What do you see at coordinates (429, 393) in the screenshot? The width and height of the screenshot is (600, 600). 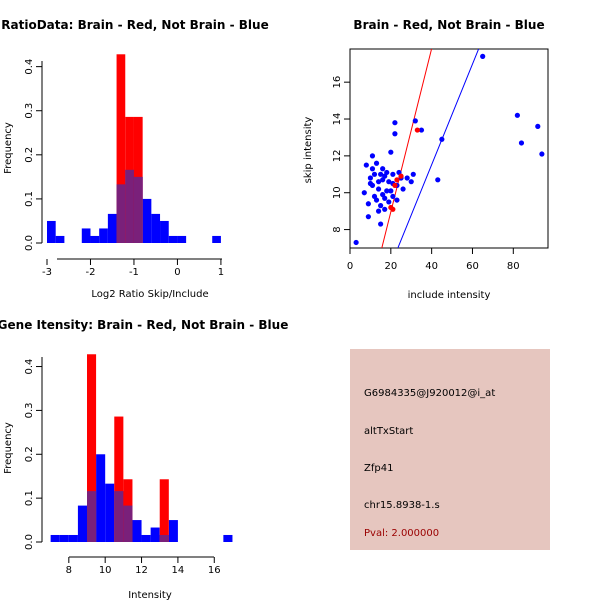 I see `probe-id-text: G6984335@J920012@i_at` at bounding box center [429, 393].